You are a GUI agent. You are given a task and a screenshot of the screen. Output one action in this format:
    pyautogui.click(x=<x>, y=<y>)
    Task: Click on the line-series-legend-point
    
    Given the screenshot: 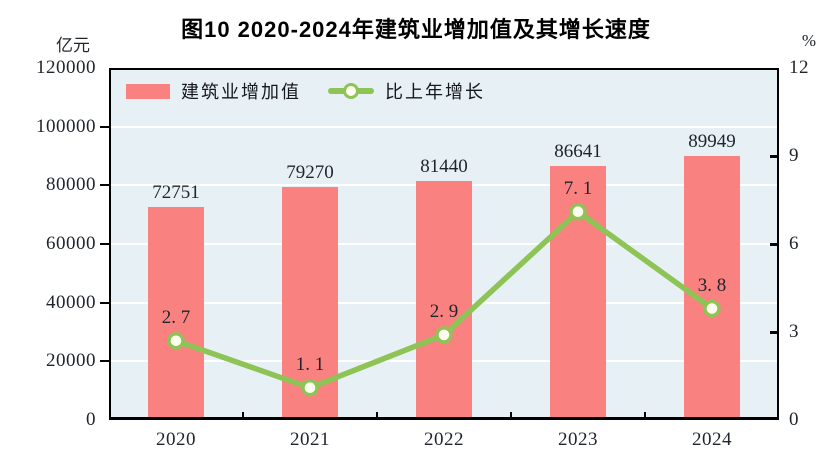 What is the action you would take?
    pyautogui.click(x=351, y=91)
    